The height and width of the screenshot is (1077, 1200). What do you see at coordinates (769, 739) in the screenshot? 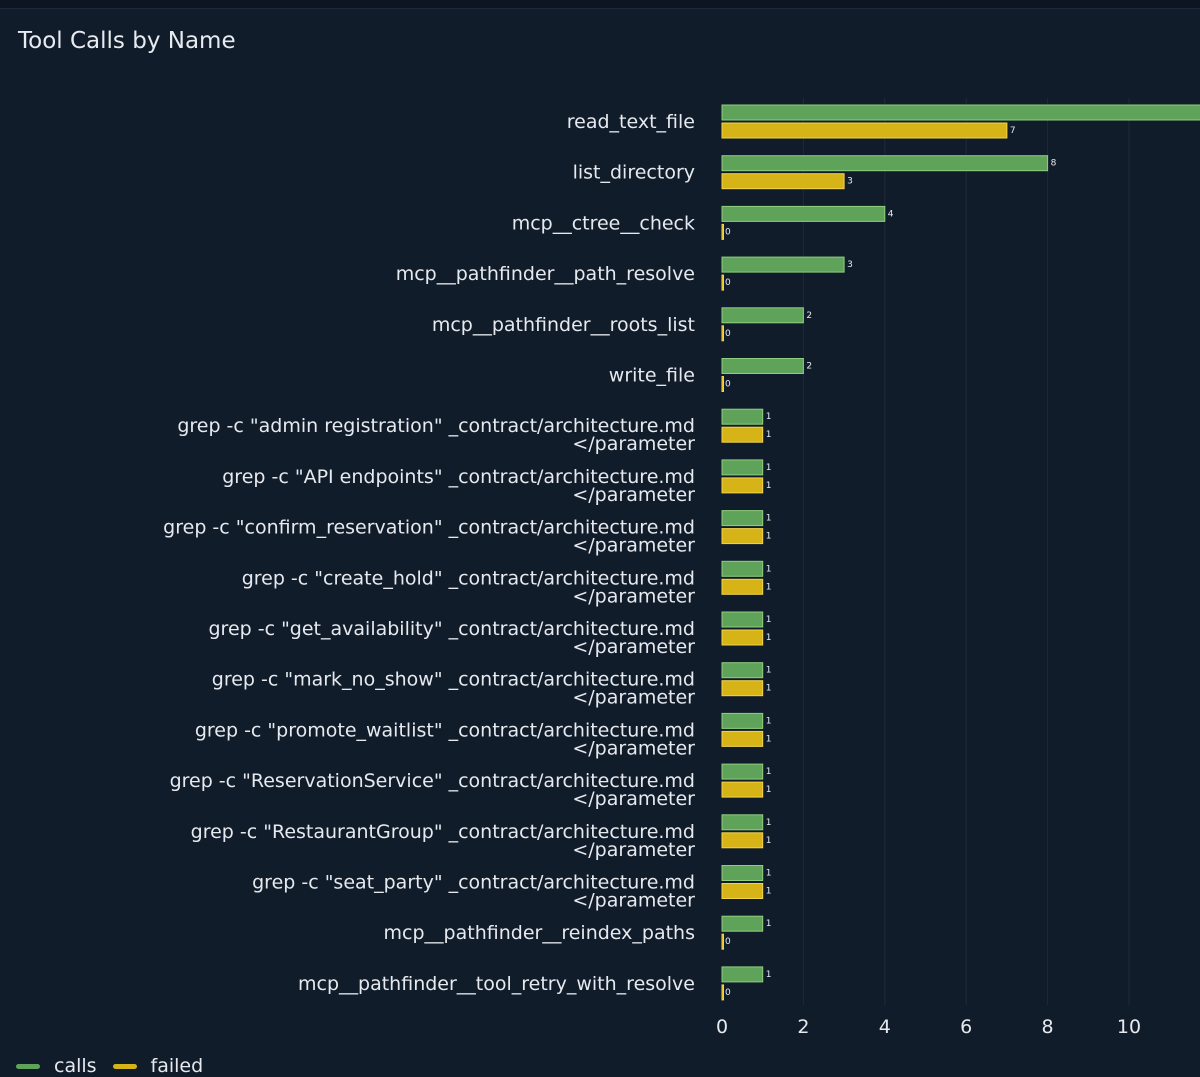
I see `data-label-failed-12: 1` at bounding box center [769, 739].